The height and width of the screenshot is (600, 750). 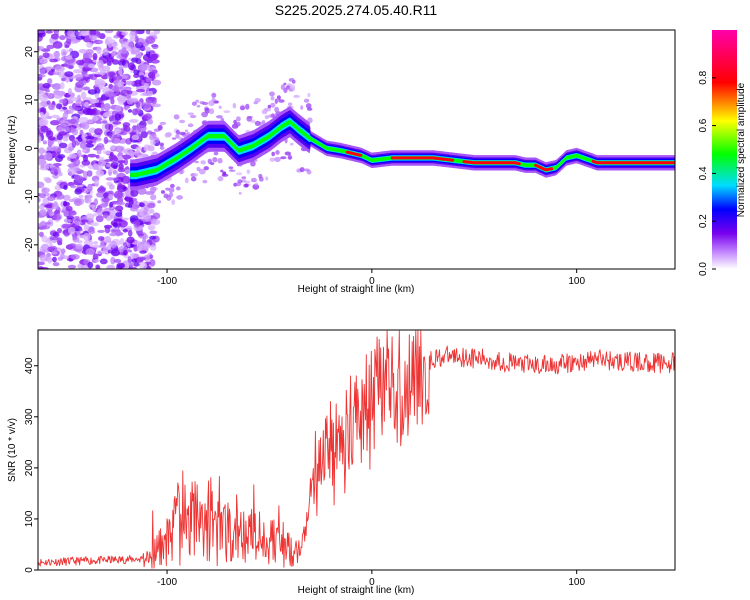 I want to click on spectrogram-ylabel: Frequency (Hz), so click(x=12, y=150).